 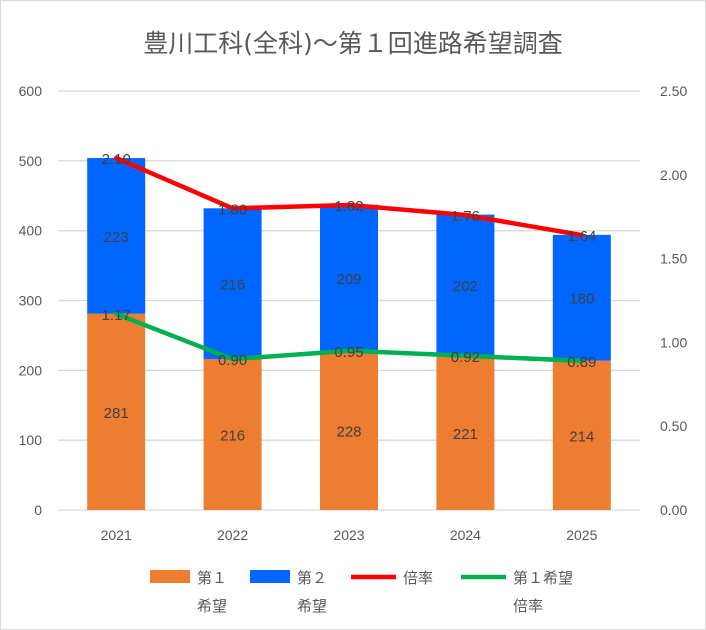 I want to click on y2-tick-label: 0.50, so click(x=673, y=426).